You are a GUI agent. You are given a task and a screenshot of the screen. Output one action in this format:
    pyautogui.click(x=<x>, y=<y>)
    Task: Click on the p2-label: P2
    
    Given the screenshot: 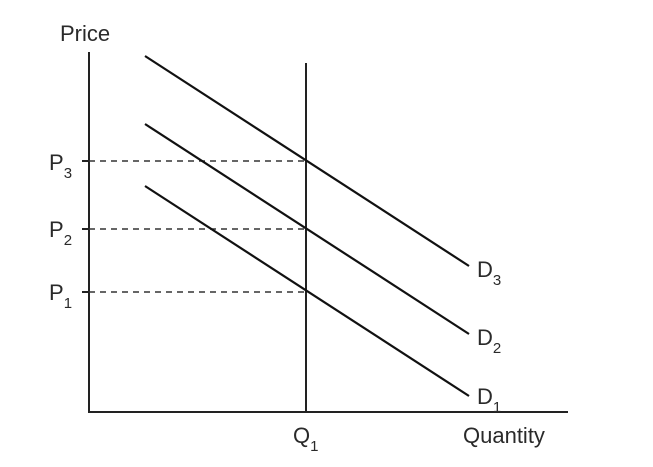 What is the action you would take?
    pyautogui.click(x=60, y=233)
    